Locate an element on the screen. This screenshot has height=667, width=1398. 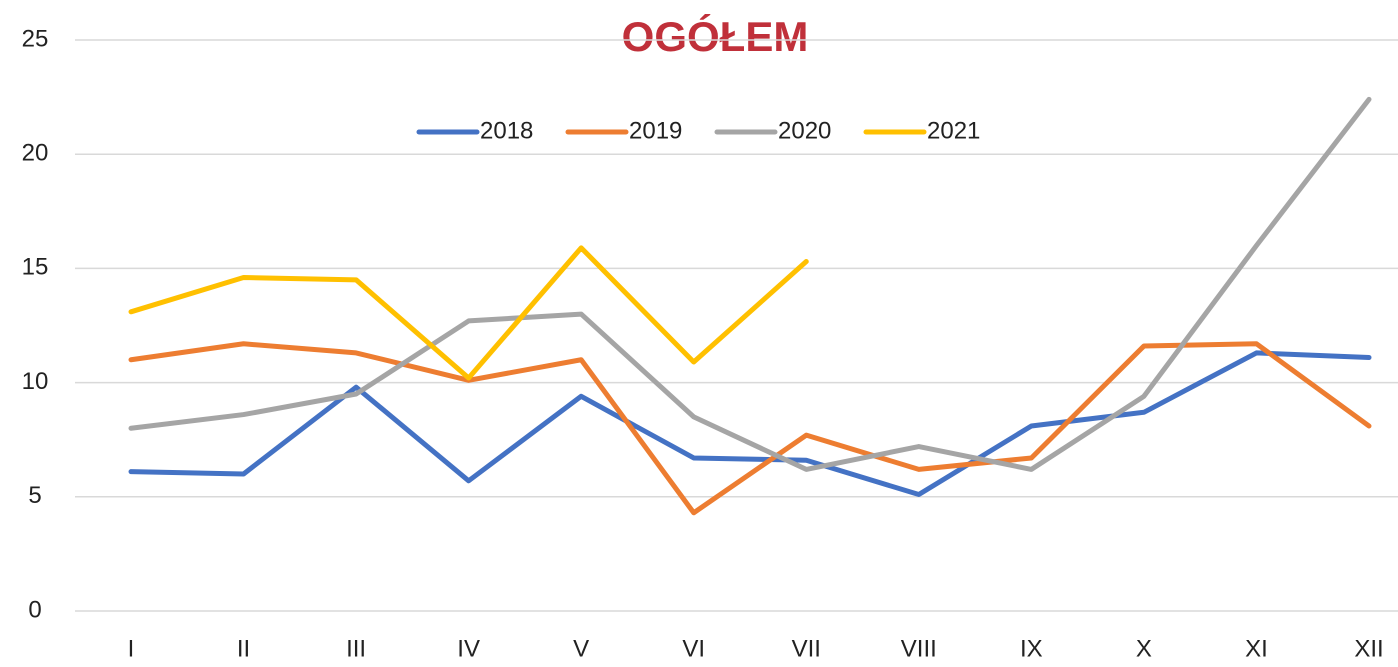
y-tick-label: 0 is located at coordinates (34, 609).